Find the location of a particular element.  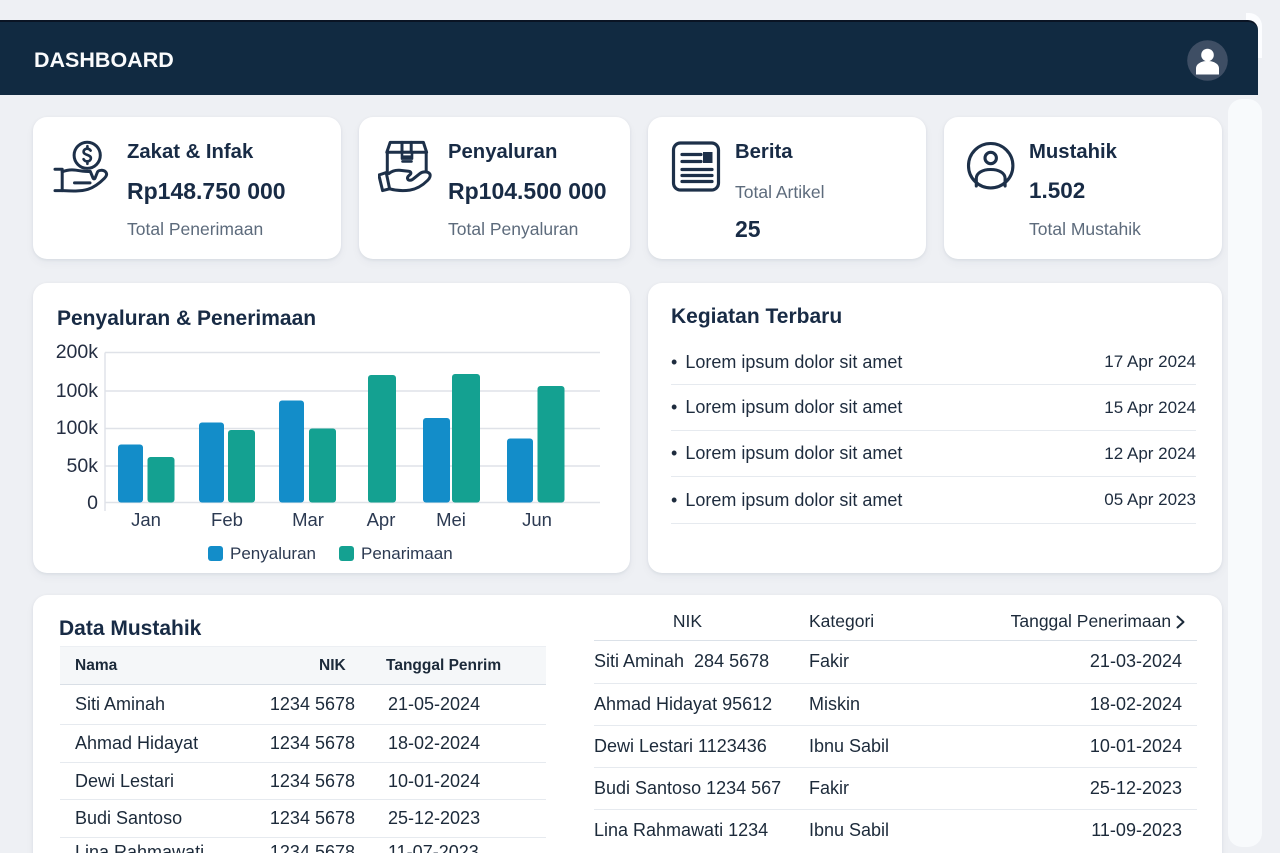

svg-text: Mar is located at coordinates (308, 519).